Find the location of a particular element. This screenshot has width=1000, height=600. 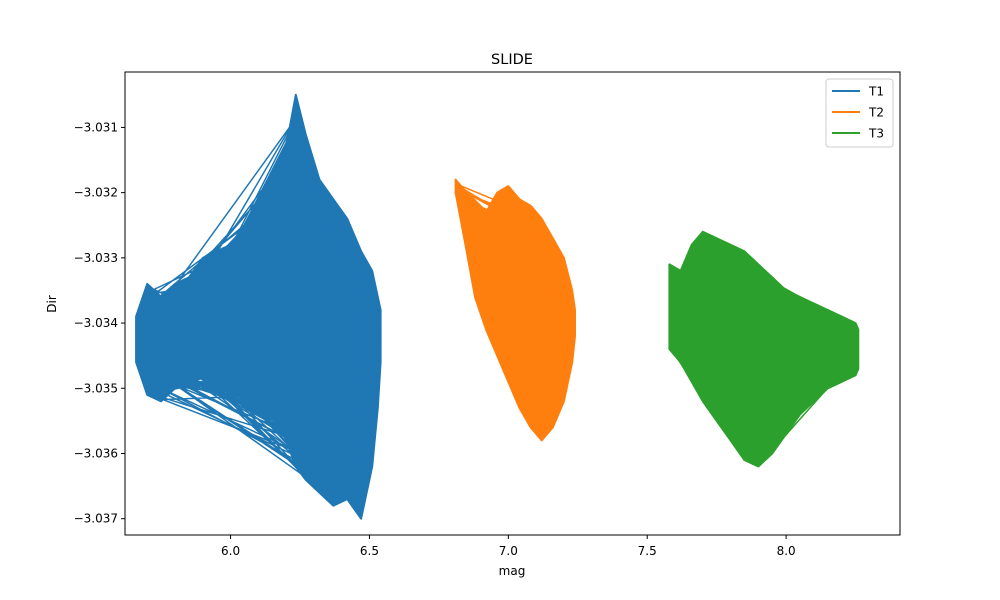

legend-label-t2: T2 is located at coordinates (876, 113).